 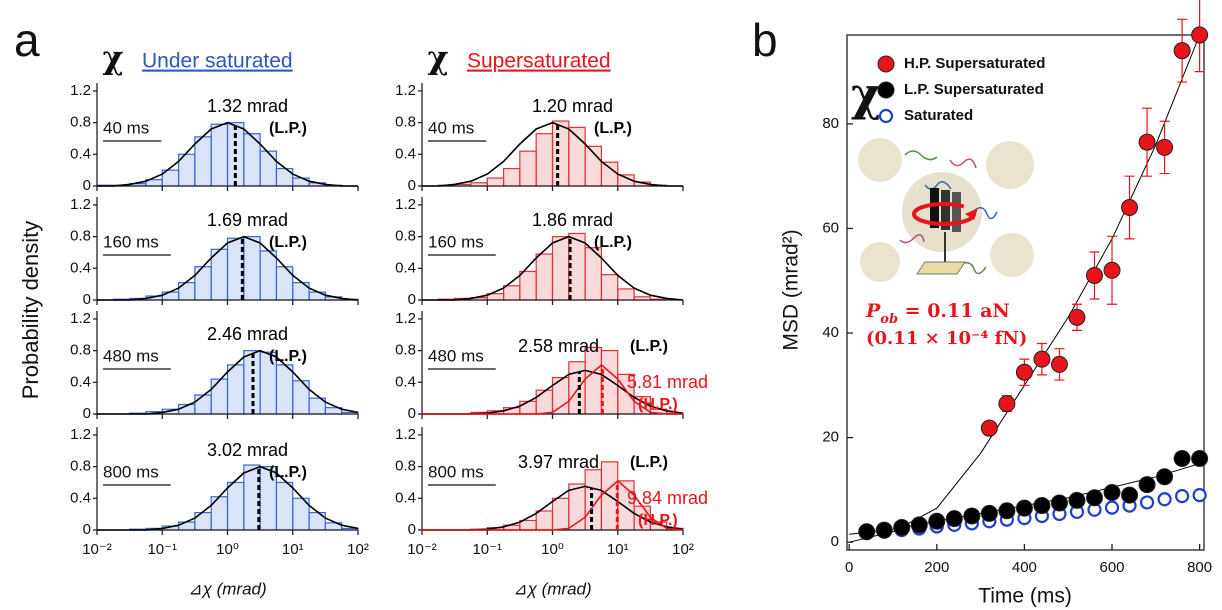 What do you see at coordinates (1111, 567) in the screenshot?
I see `x-tick-label: 600` at bounding box center [1111, 567].